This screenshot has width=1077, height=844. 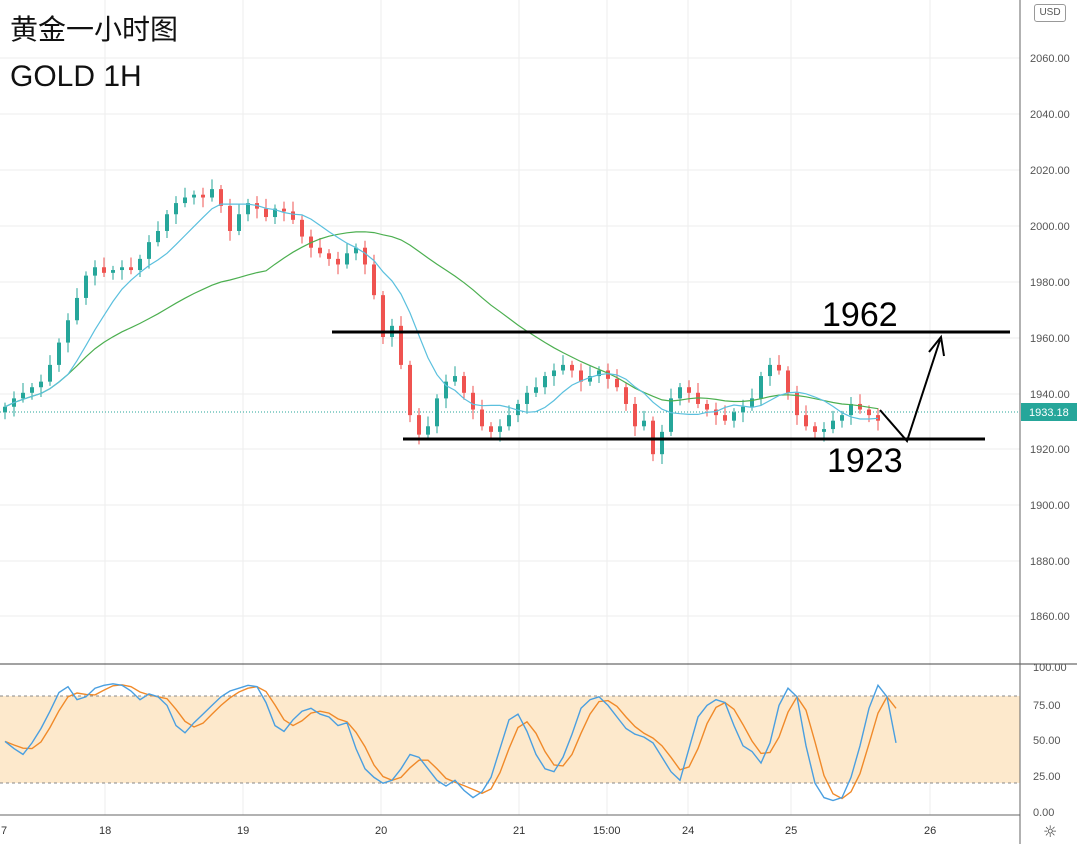 I want to click on time-axis: 7 18 19 20 21 15:00 24 25 26, so click(x=468, y=831).